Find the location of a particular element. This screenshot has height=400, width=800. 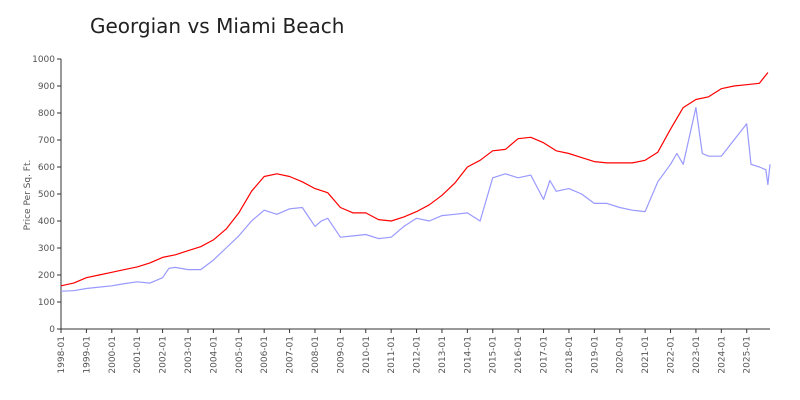

x-tick-label: 2009-01 is located at coordinates (341, 355).